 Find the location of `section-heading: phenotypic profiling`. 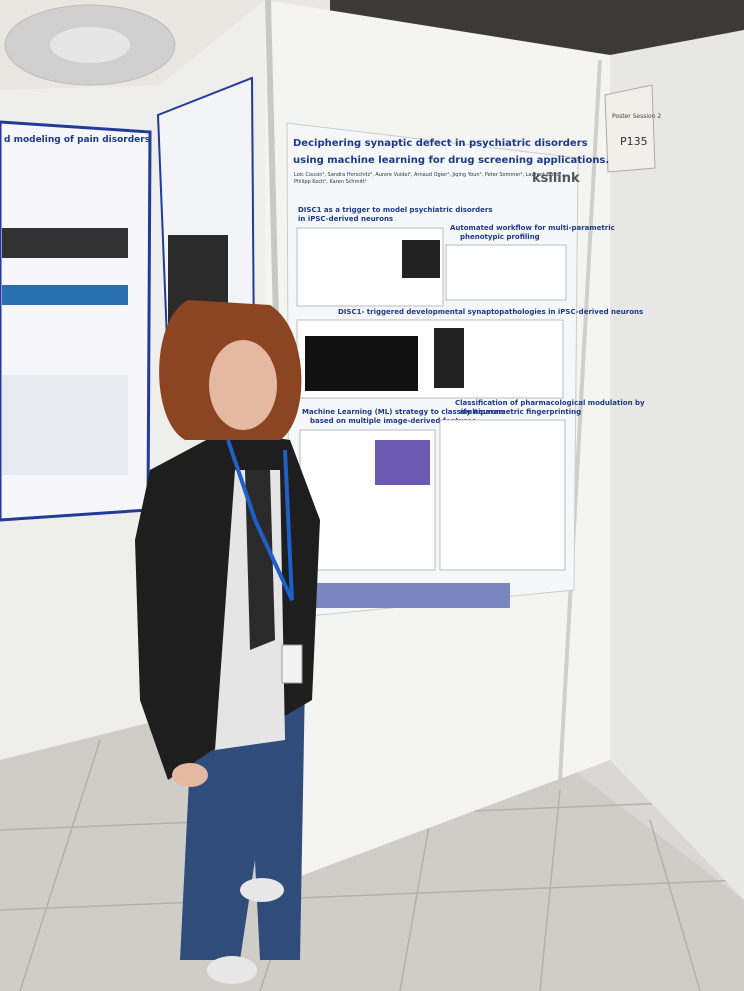

section-heading: phenotypic profiling is located at coordinates (500, 237).